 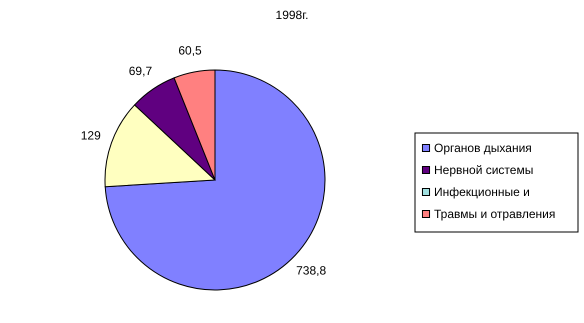 What do you see at coordinates (140, 71) in the screenshot?
I see `data-label: 69,7` at bounding box center [140, 71].